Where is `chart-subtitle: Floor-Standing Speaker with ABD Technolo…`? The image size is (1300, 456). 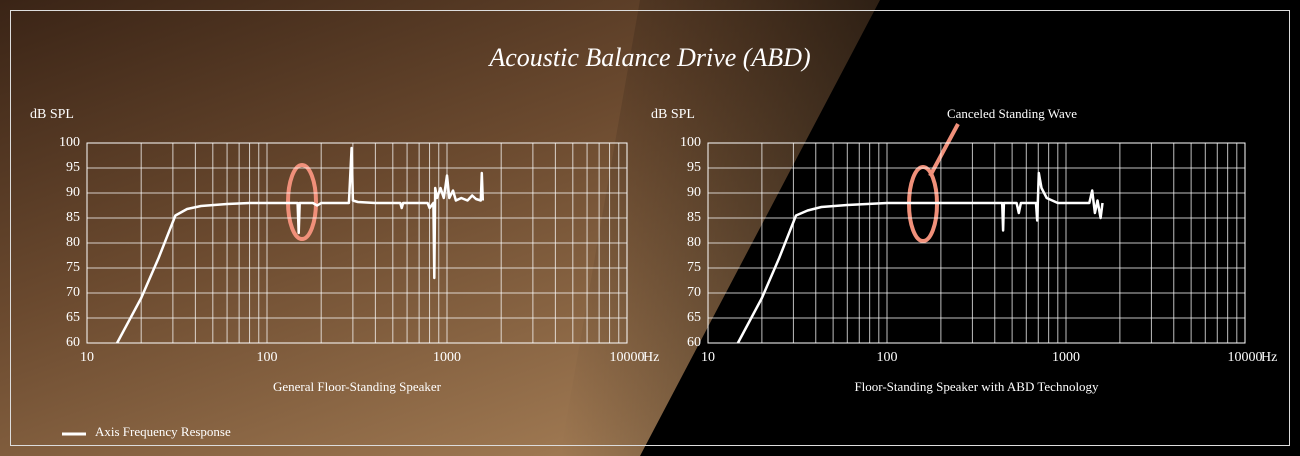
chart-subtitle: Floor-Standing Speaker with ABD Technolo… is located at coordinates (976, 386).